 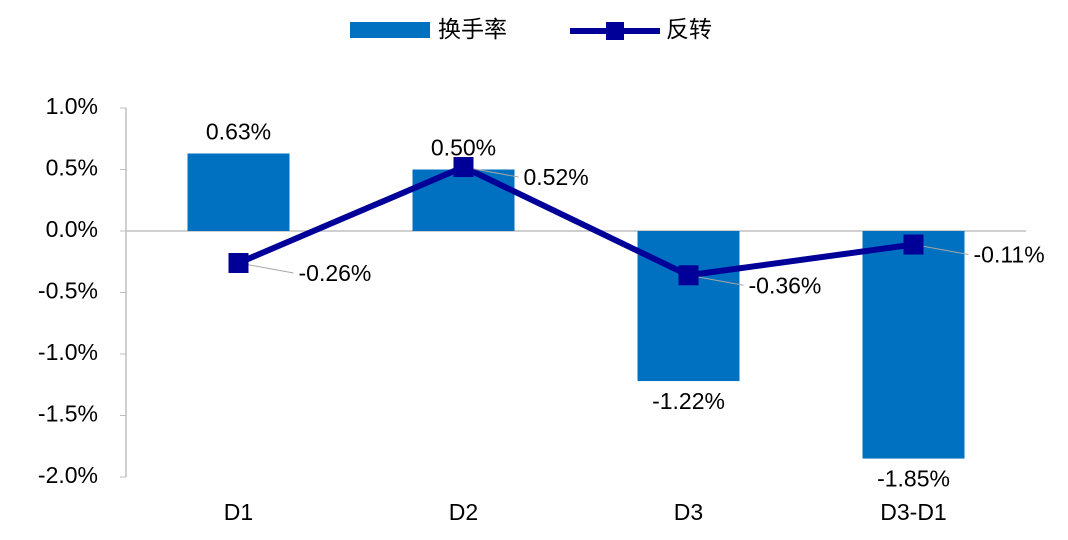 I want to click on legend-label: 换手率, so click(x=472, y=29).